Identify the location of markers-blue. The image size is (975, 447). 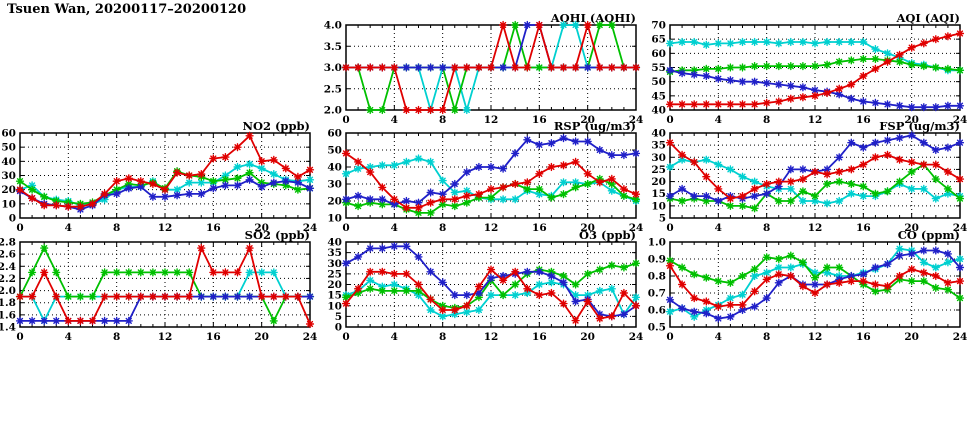
(491, 171).